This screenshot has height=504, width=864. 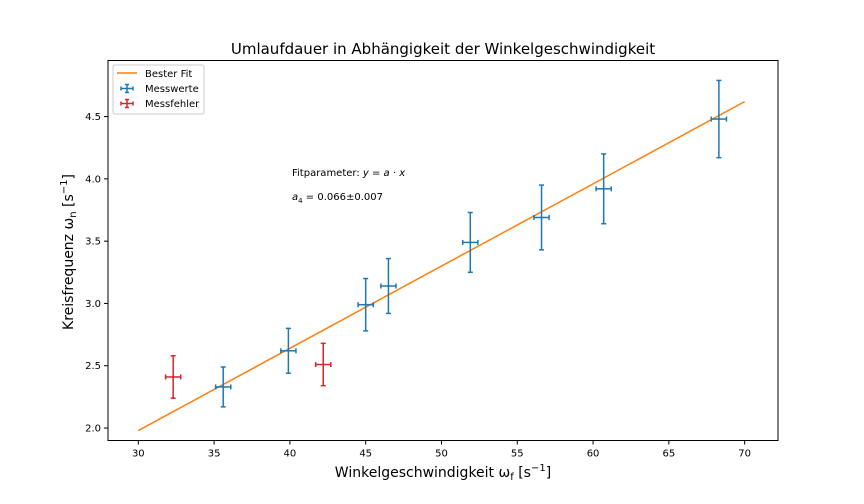 What do you see at coordinates (290, 454) in the screenshot?
I see `x-tick-label: 40` at bounding box center [290, 454].